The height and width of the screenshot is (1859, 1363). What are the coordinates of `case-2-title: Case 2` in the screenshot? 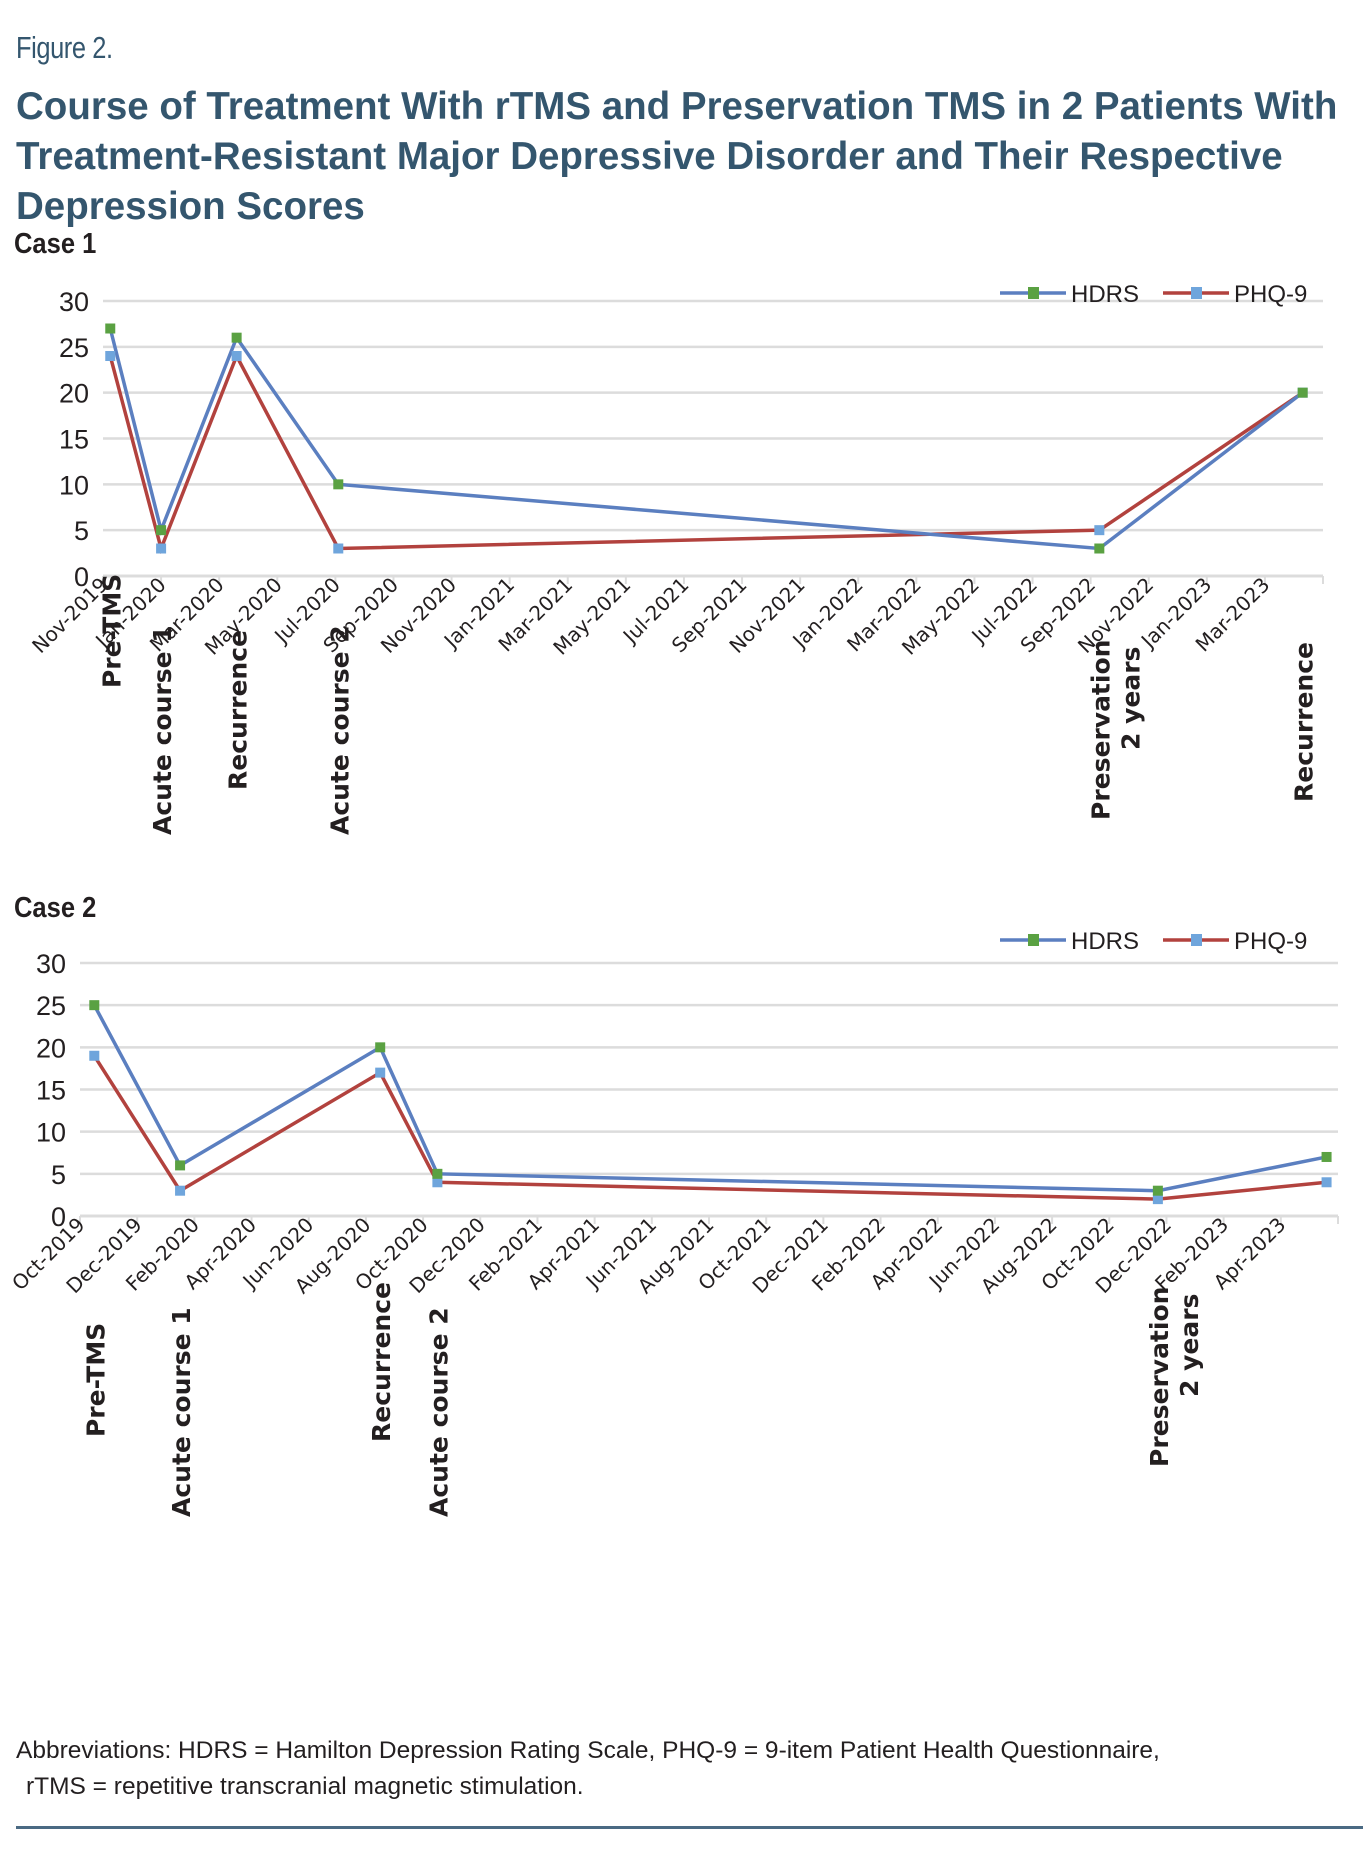 It's located at (55, 908).